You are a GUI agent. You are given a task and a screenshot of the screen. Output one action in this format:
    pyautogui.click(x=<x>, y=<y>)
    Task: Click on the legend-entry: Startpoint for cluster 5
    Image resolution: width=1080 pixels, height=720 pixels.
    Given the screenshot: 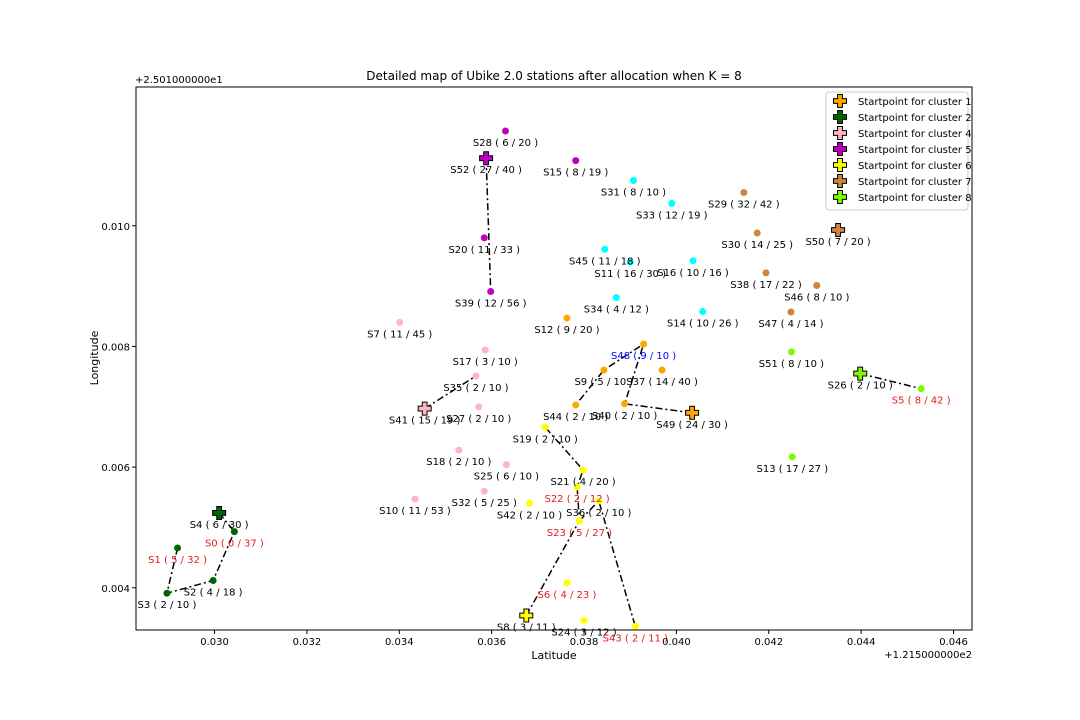 What is the action you would take?
    pyautogui.click(x=915, y=150)
    